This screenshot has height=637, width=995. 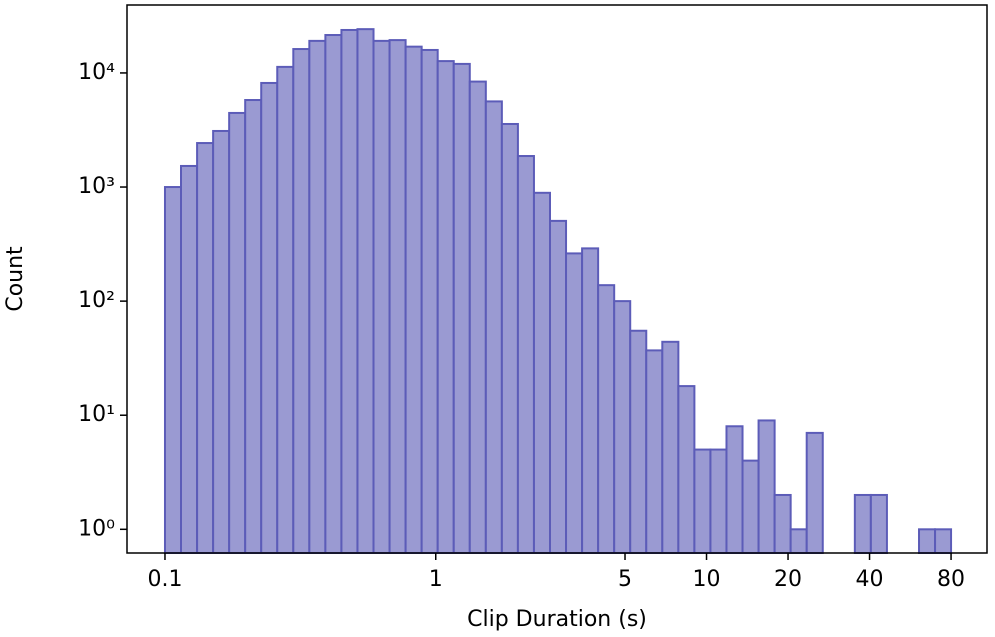 I want to click on y-tick-label: 10⁰, so click(x=96, y=528).